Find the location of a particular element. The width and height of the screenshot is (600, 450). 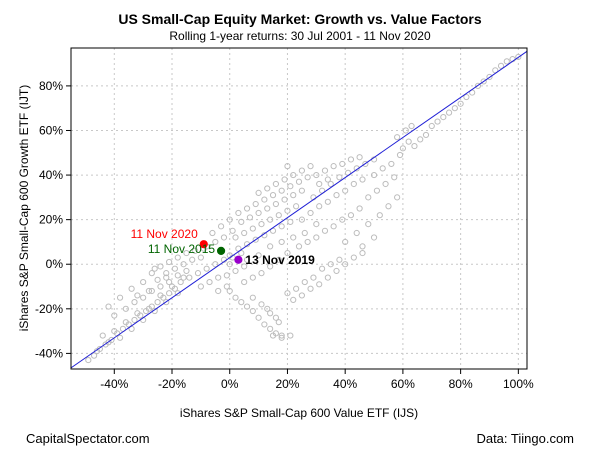

y-tick-label: 60% is located at coordinates (51, 130).